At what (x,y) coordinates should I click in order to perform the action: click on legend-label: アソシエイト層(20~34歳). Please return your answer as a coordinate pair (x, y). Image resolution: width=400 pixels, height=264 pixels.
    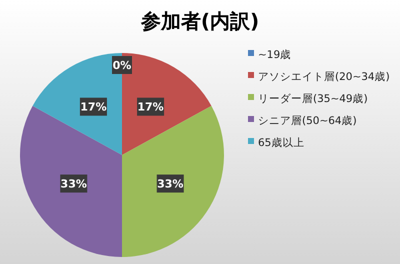
    Looking at the image, I should click on (324, 76).